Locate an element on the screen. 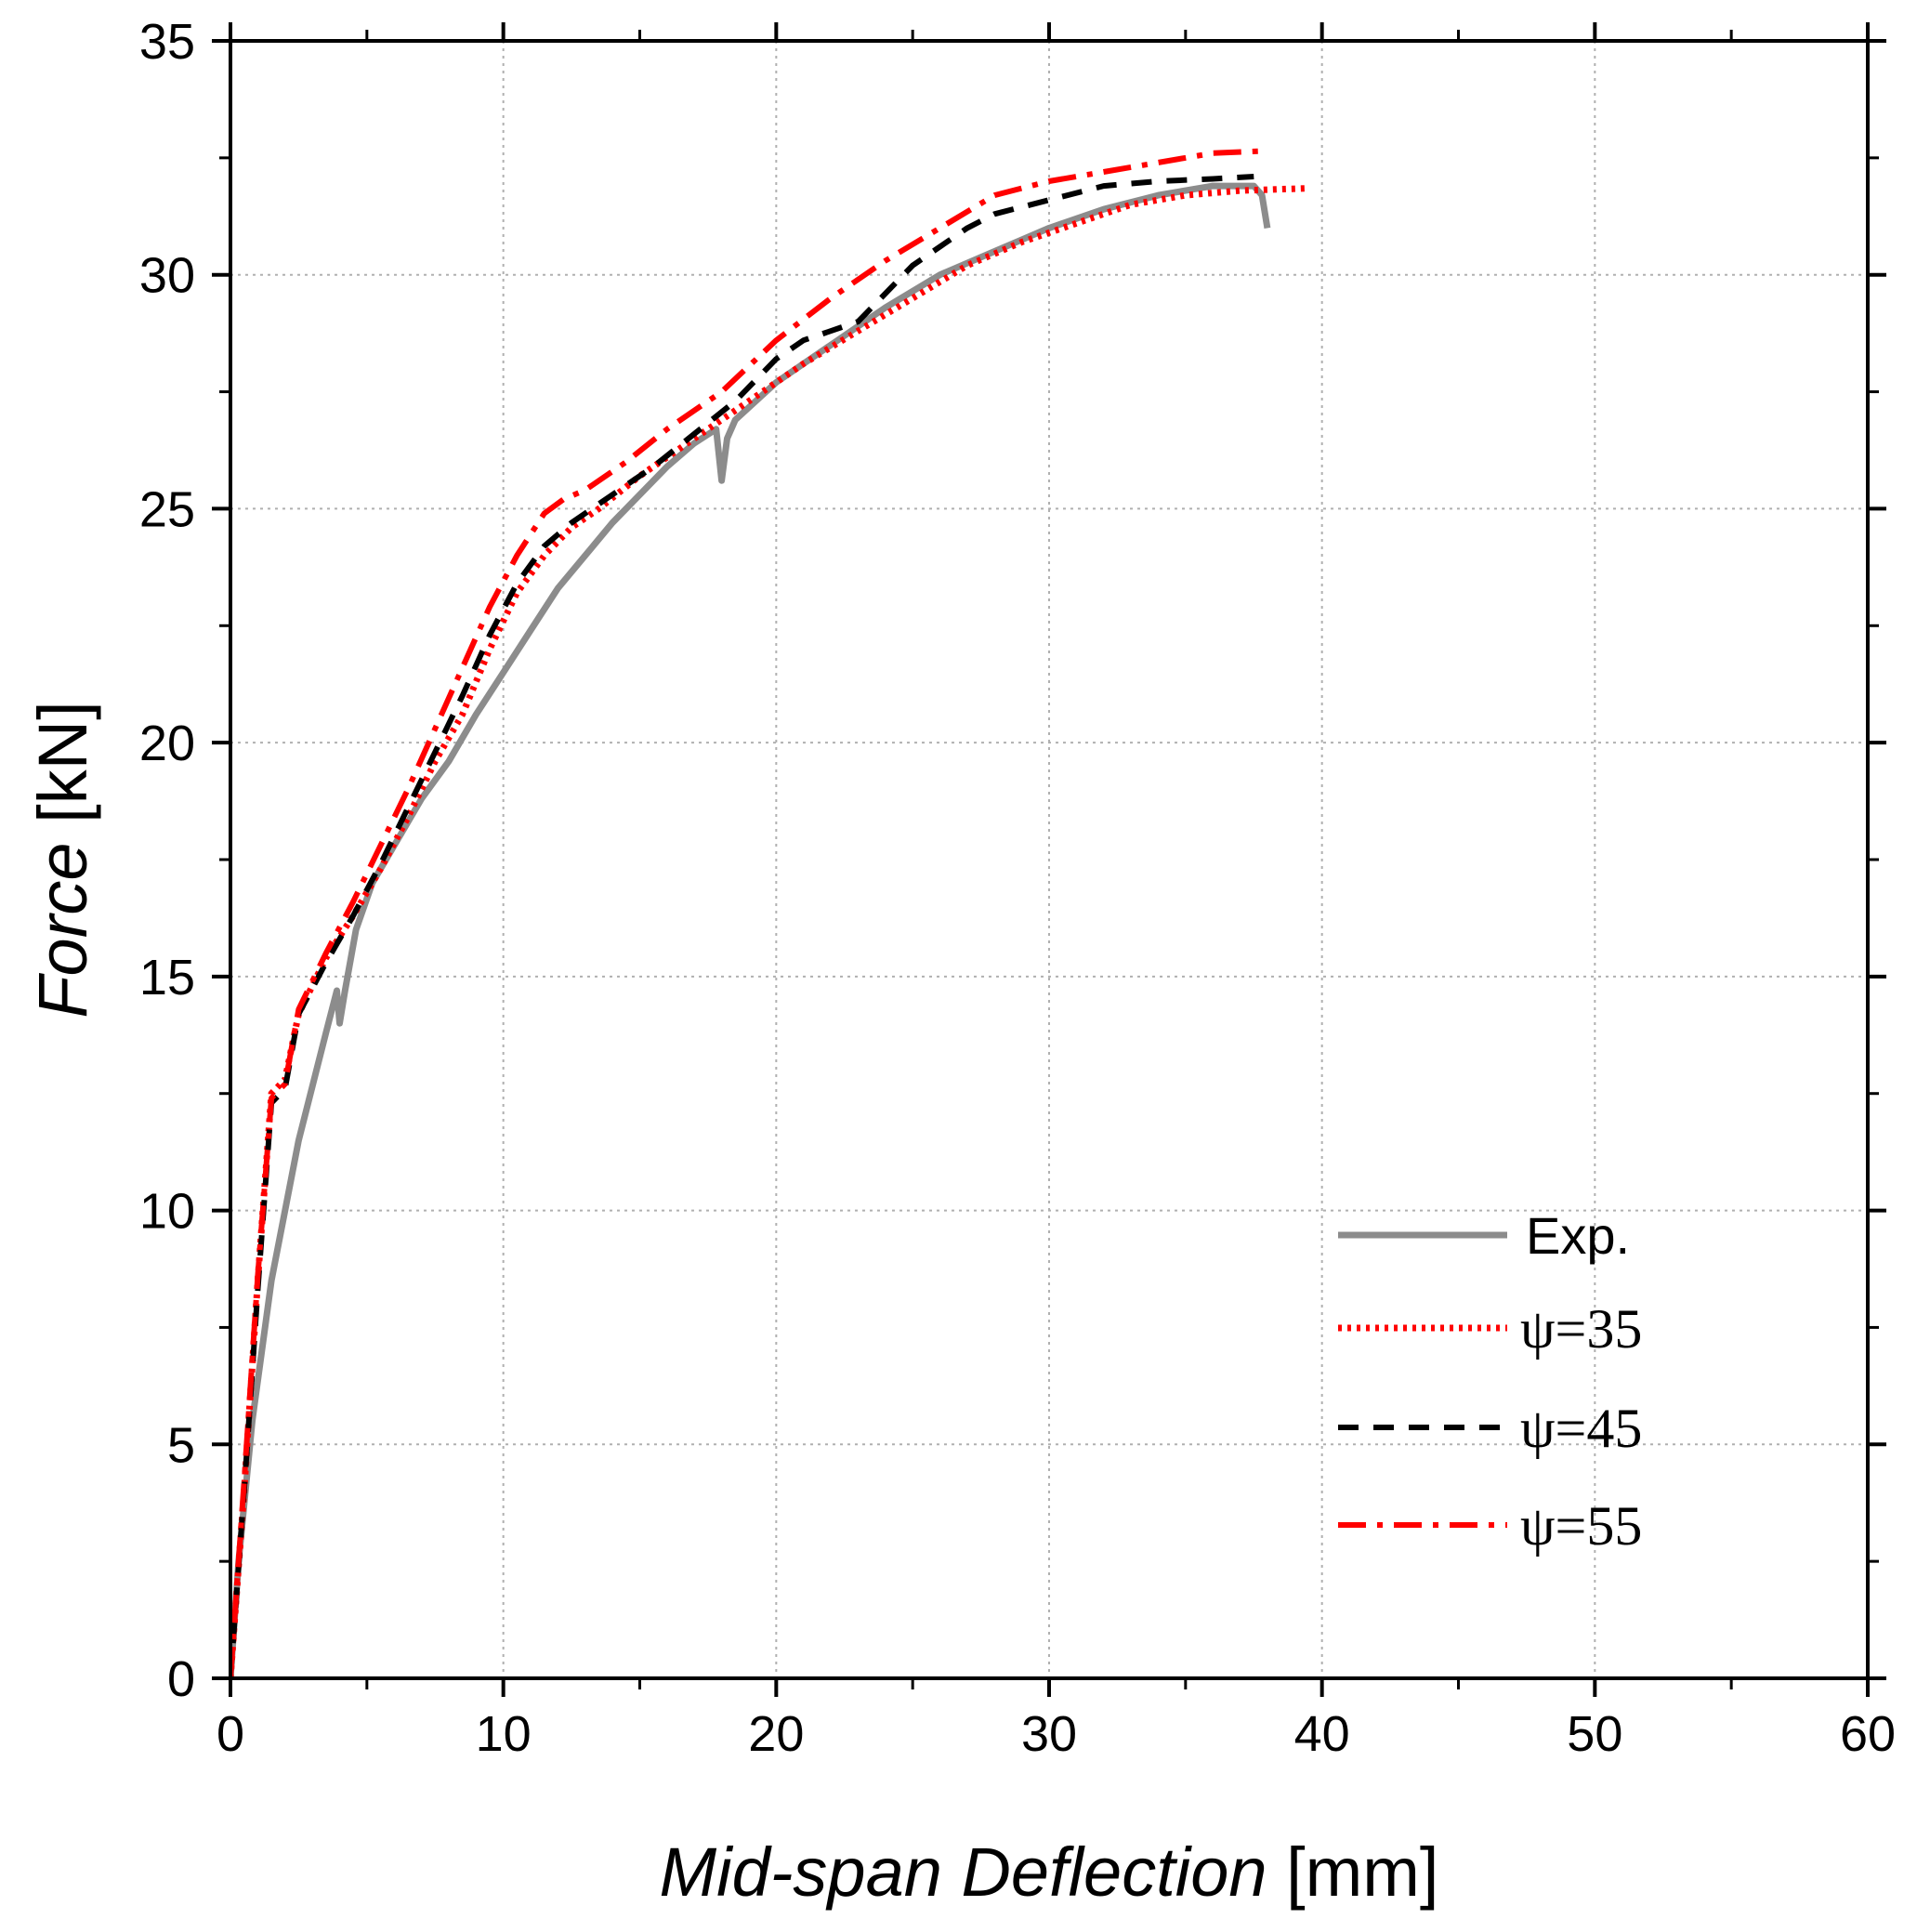 The height and width of the screenshot is (1932, 1917). x-tick-label: 10 is located at coordinates (504, 1734).